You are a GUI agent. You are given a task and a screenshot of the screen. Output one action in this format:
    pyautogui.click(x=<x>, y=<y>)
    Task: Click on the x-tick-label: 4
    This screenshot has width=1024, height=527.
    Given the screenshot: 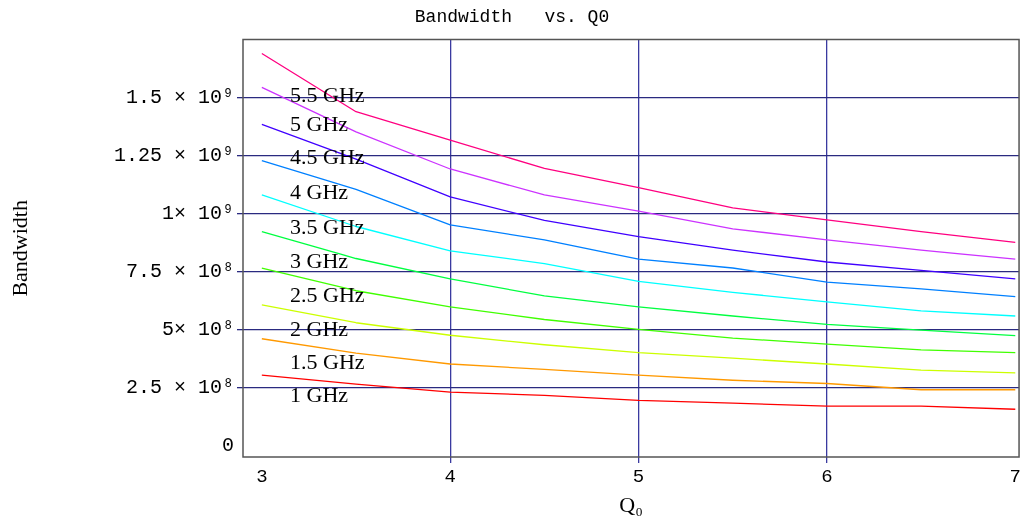 What is the action you would take?
    pyautogui.click(x=450, y=477)
    